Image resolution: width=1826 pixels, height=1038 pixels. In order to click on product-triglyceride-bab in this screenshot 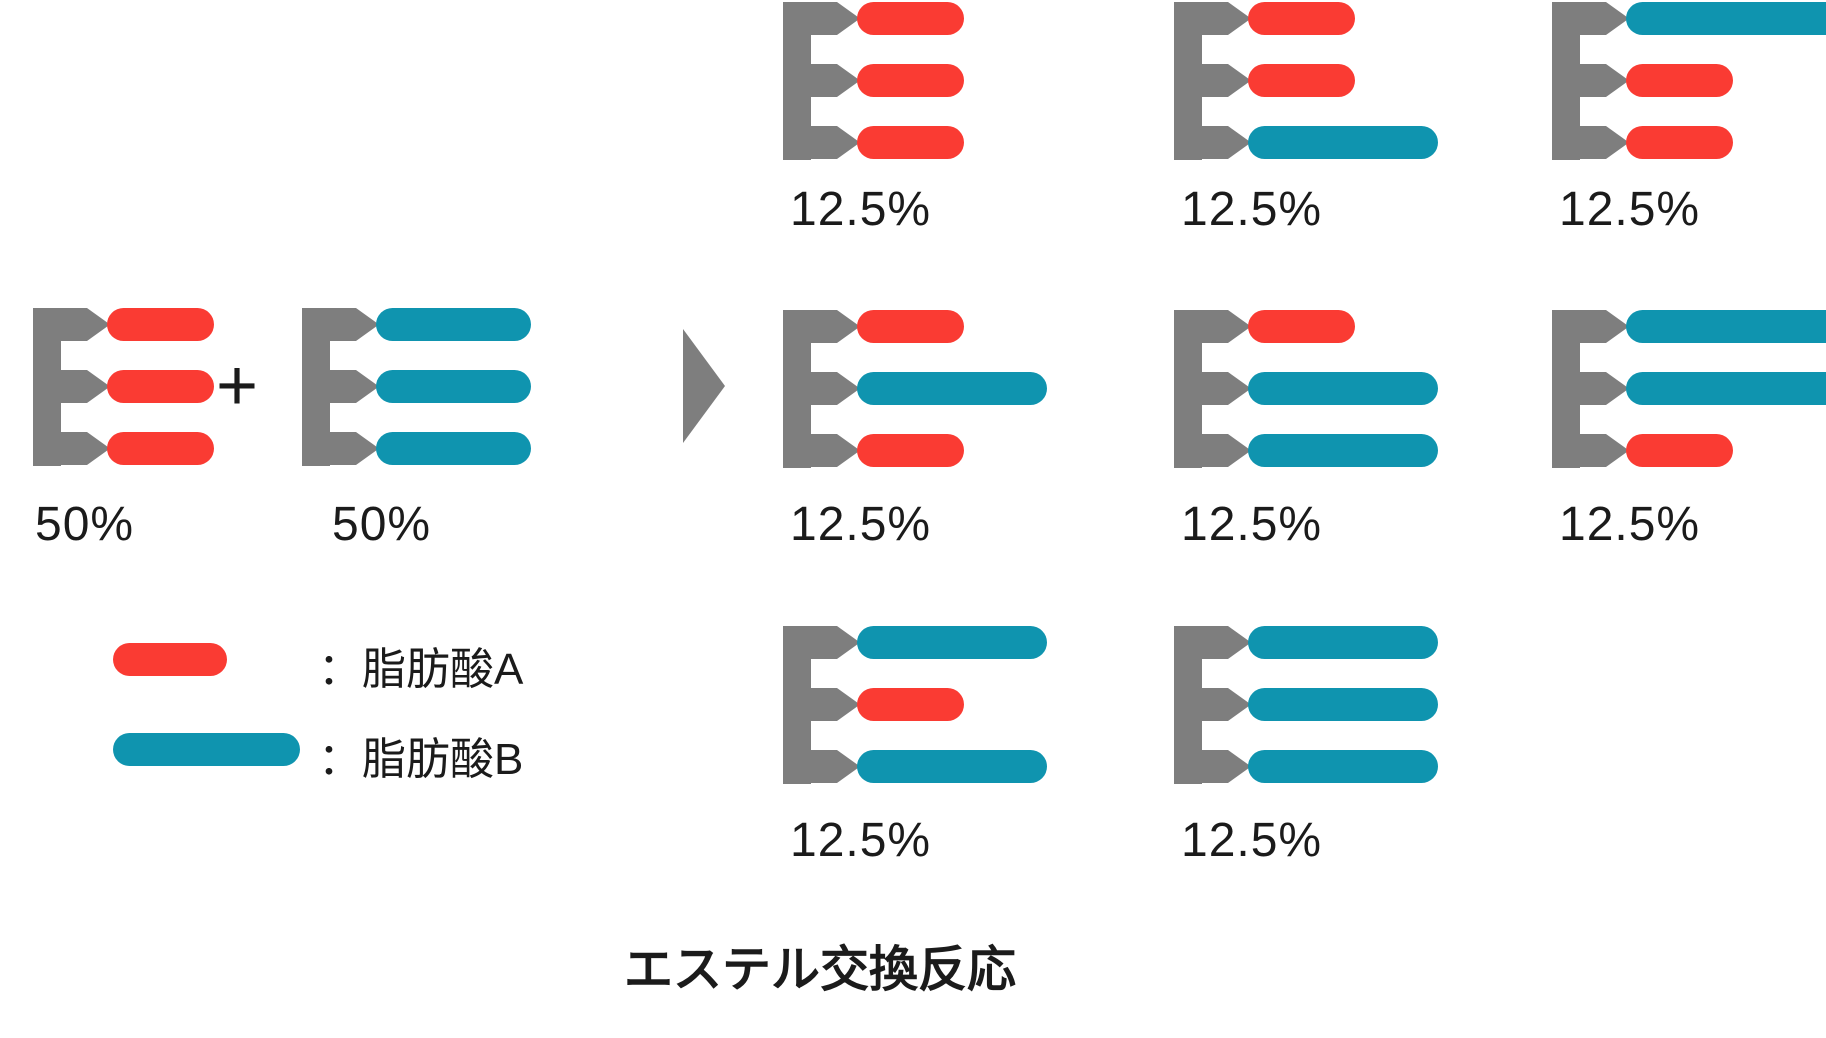, I will do `click(918, 705)`.